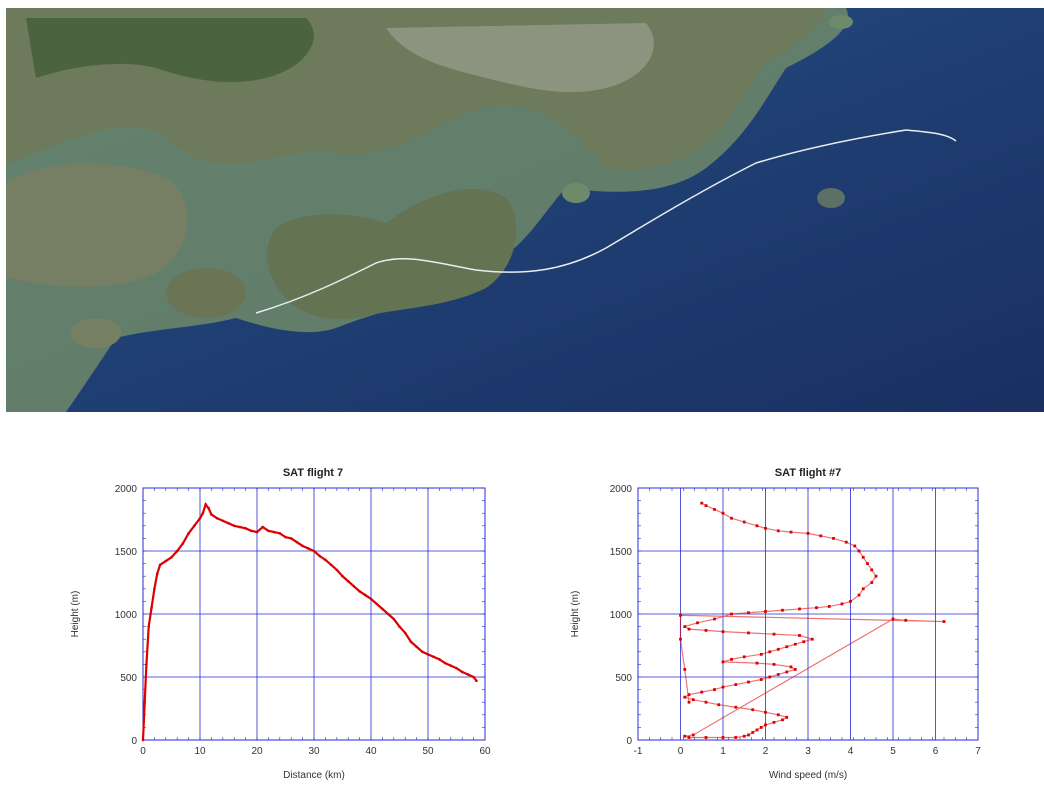 The width and height of the screenshot is (1044, 786). I want to click on x-tick-label: 50, so click(428, 751).